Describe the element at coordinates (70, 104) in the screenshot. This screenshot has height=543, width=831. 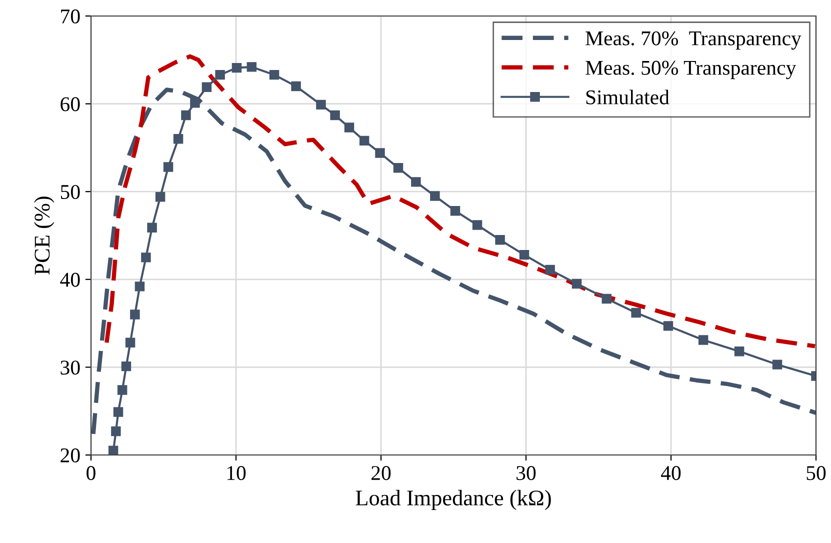
I see `y-tick-label: 60` at that location.